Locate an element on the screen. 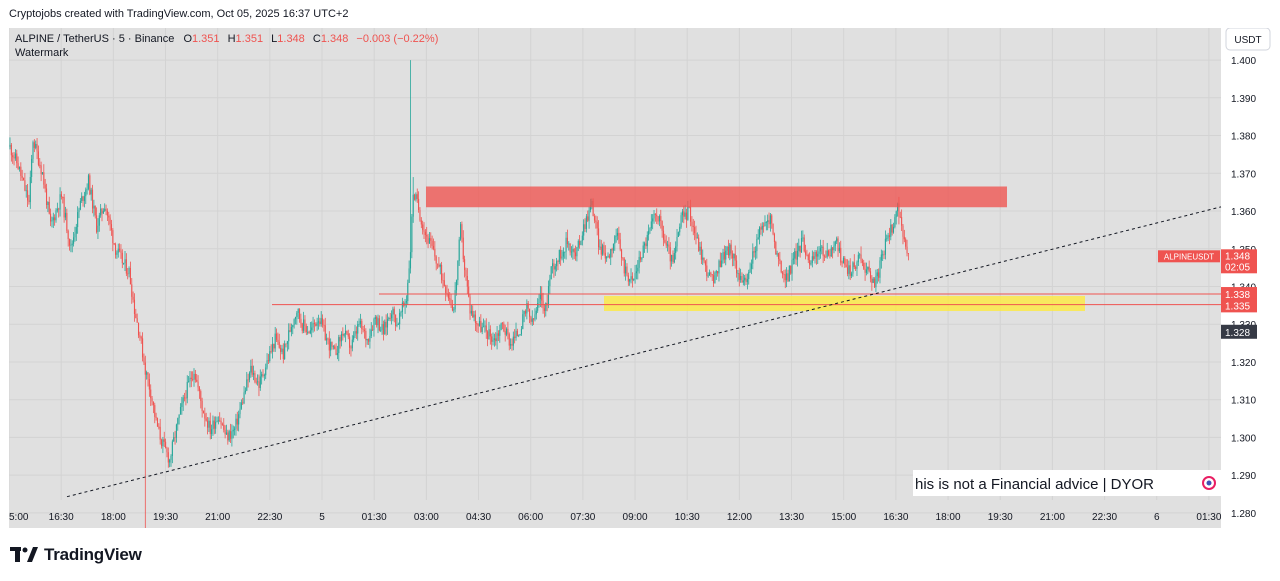 This screenshot has height=581, width=1280. tradingview-logo: TradingView is located at coordinates (76, 555).